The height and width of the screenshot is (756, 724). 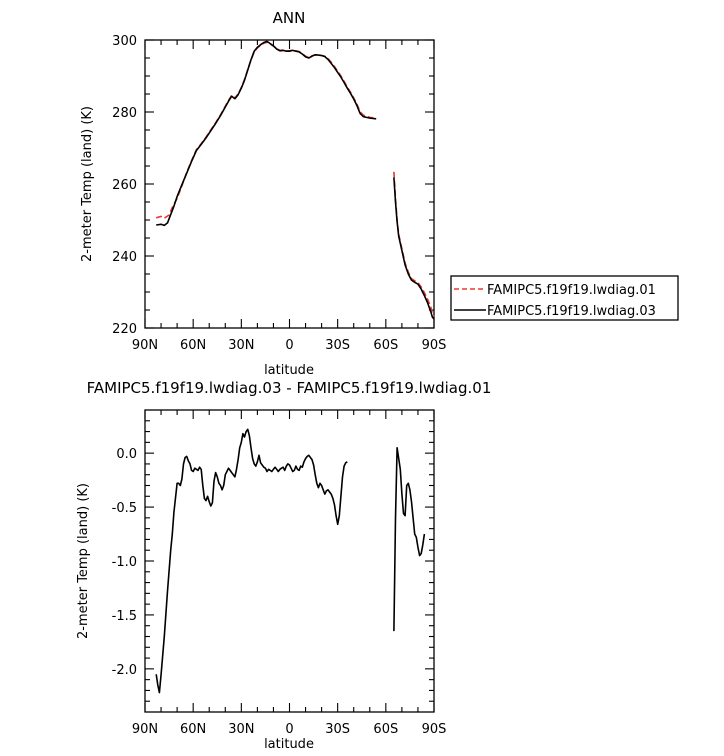 I want to click on y-tick-label: 280, so click(x=124, y=113).